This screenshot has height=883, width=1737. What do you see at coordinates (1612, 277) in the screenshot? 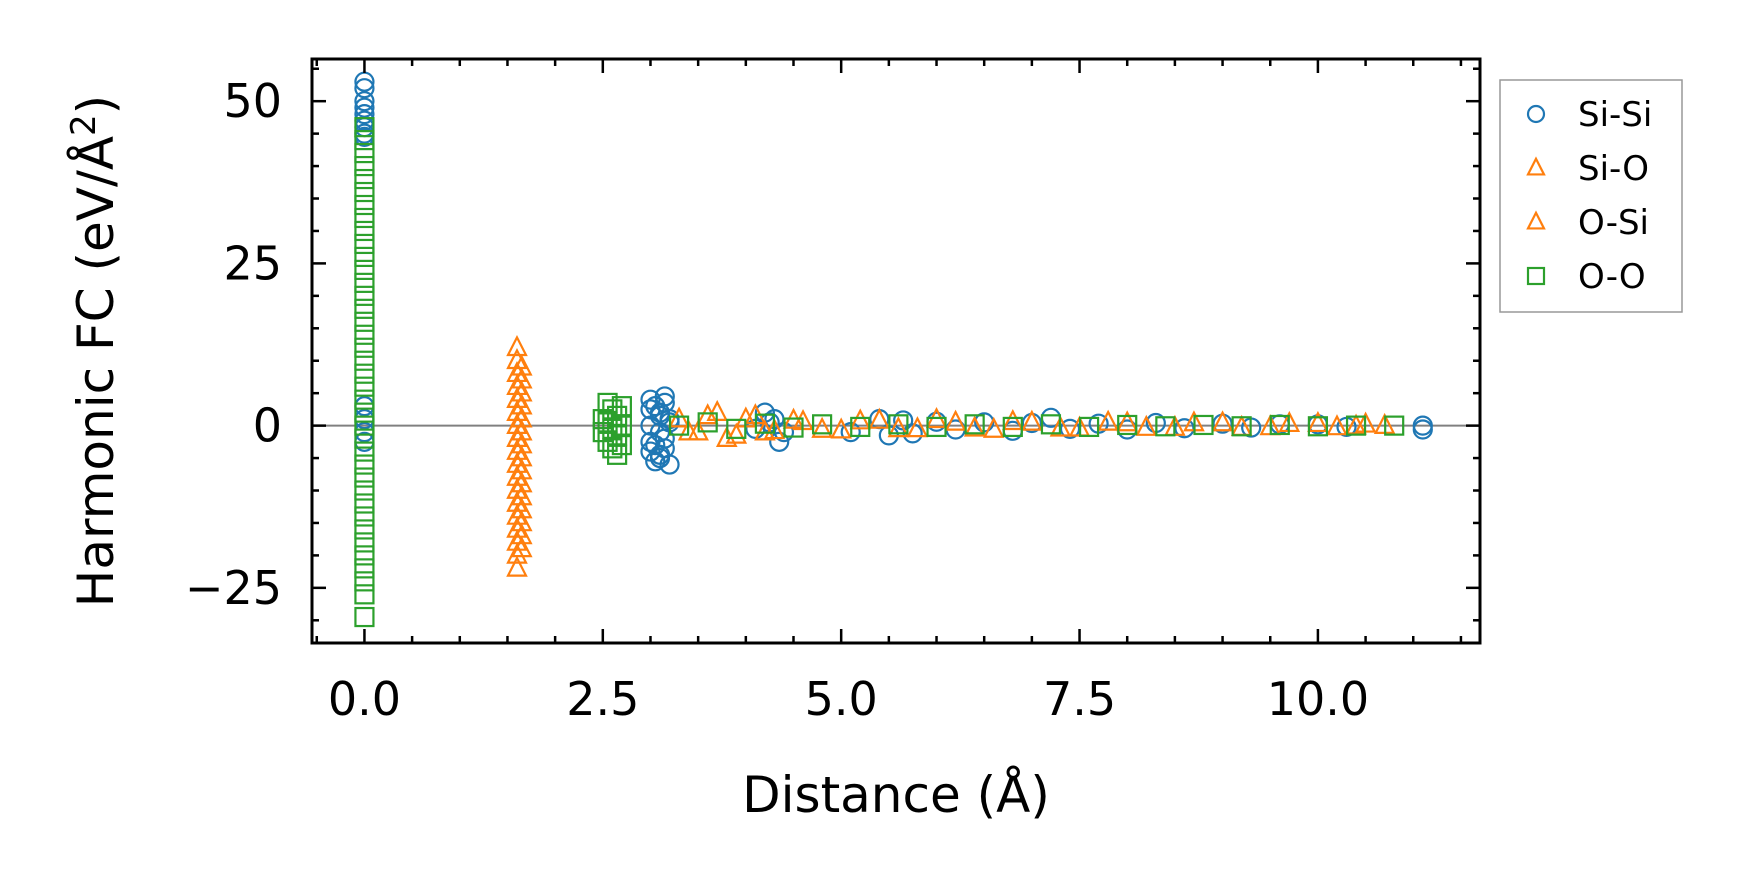
I see `legend-label: O-O` at bounding box center [1612, 277].